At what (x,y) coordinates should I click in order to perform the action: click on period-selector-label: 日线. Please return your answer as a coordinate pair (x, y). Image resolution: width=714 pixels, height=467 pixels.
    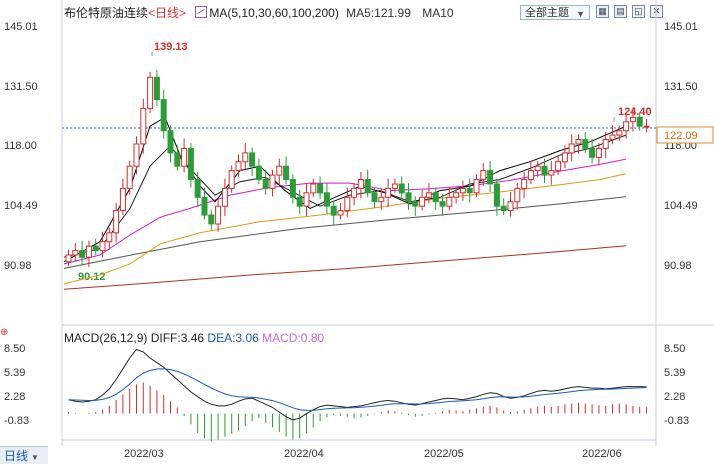
    Looking at the image, I should click on (16, 456).